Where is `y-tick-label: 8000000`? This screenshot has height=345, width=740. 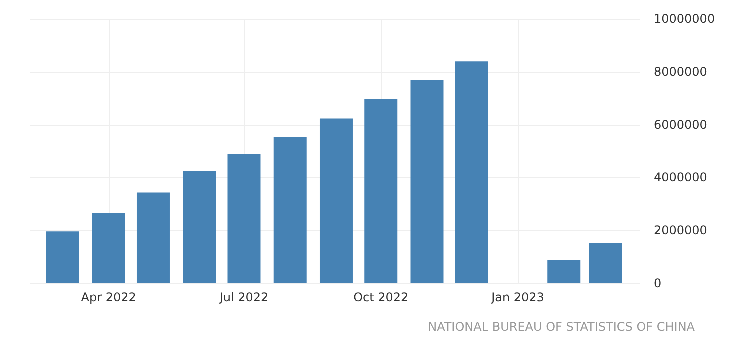 y-tick-label: 8000000 is located at coordinates (681, 71).